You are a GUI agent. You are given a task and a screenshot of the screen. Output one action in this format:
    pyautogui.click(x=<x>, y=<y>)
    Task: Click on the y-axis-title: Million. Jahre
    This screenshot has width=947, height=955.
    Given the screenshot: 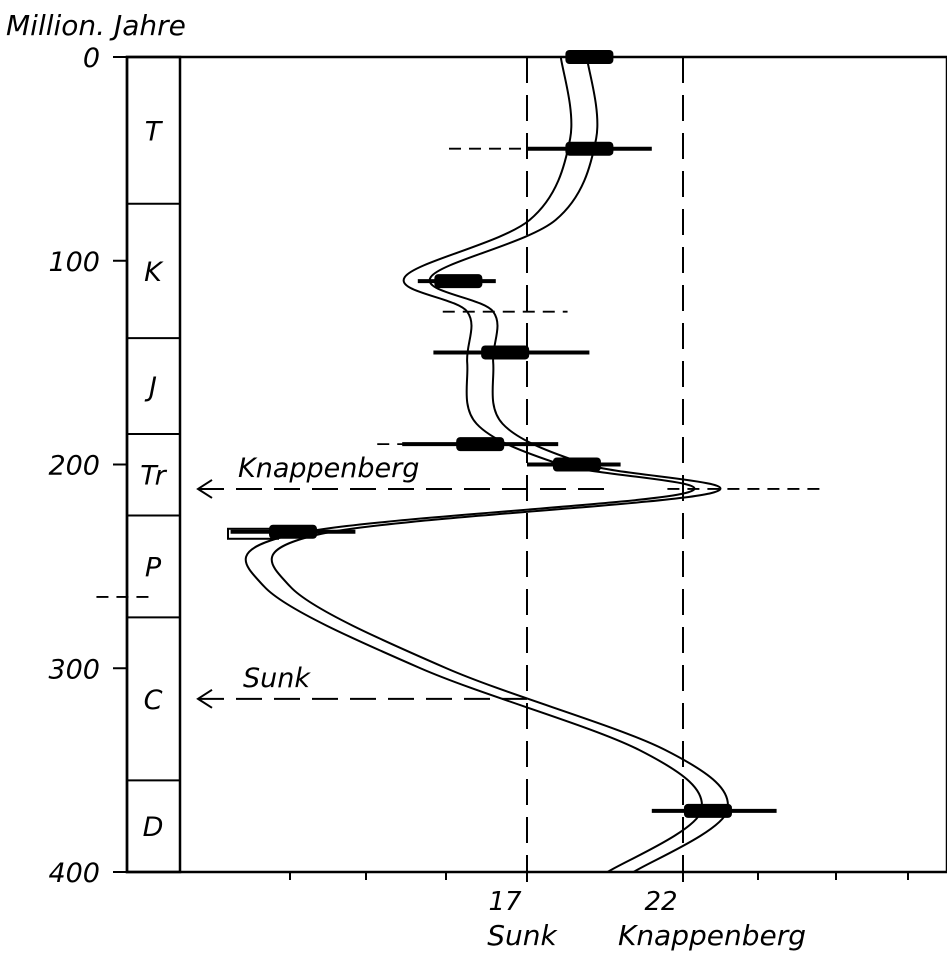 What is the action you would take?
    pyautogui.click(x=96, y=25)
    